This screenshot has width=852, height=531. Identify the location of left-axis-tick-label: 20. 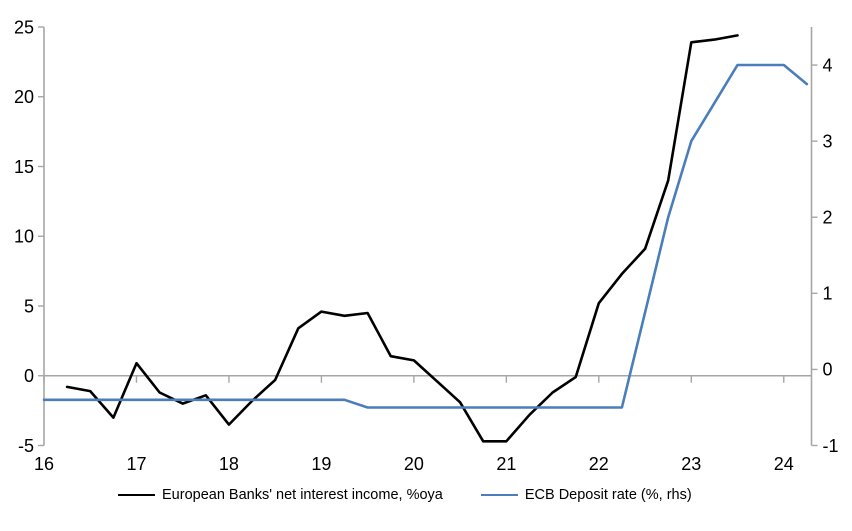
(24, 97).